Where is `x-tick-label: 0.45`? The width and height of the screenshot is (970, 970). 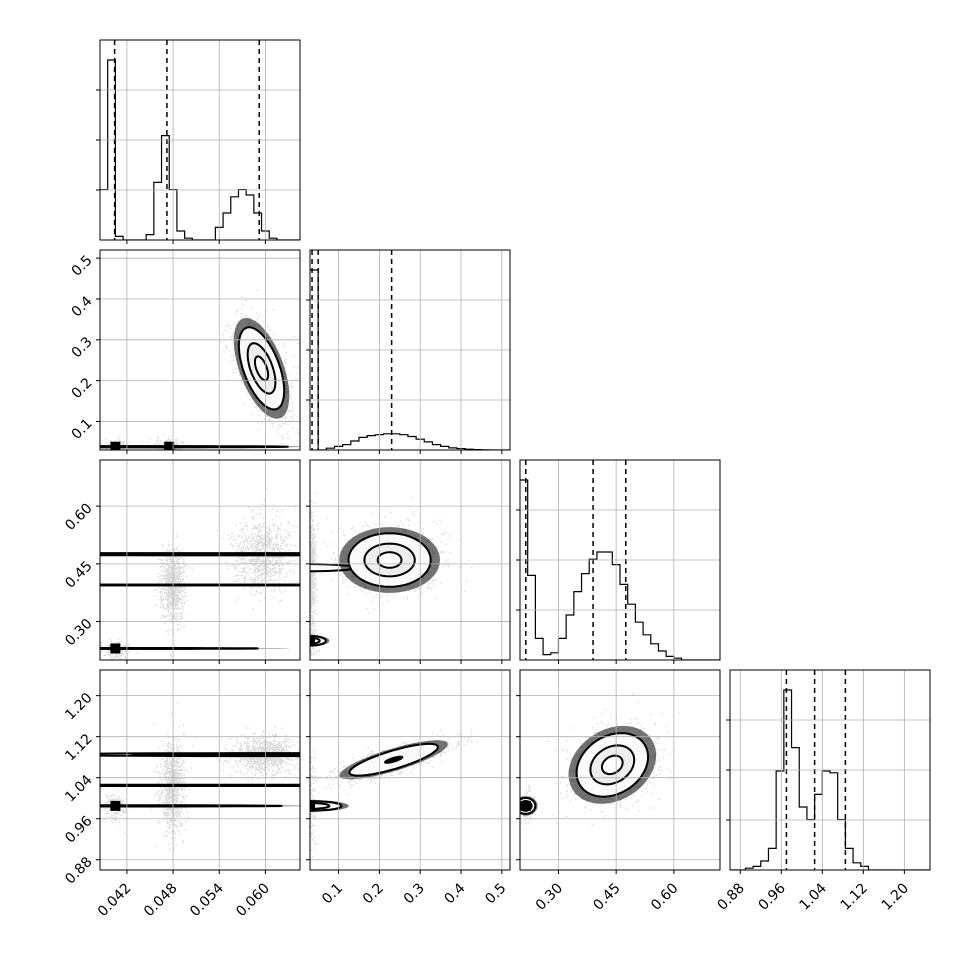
x-tick-label: 0.45 is located at coordinates (606, 896).